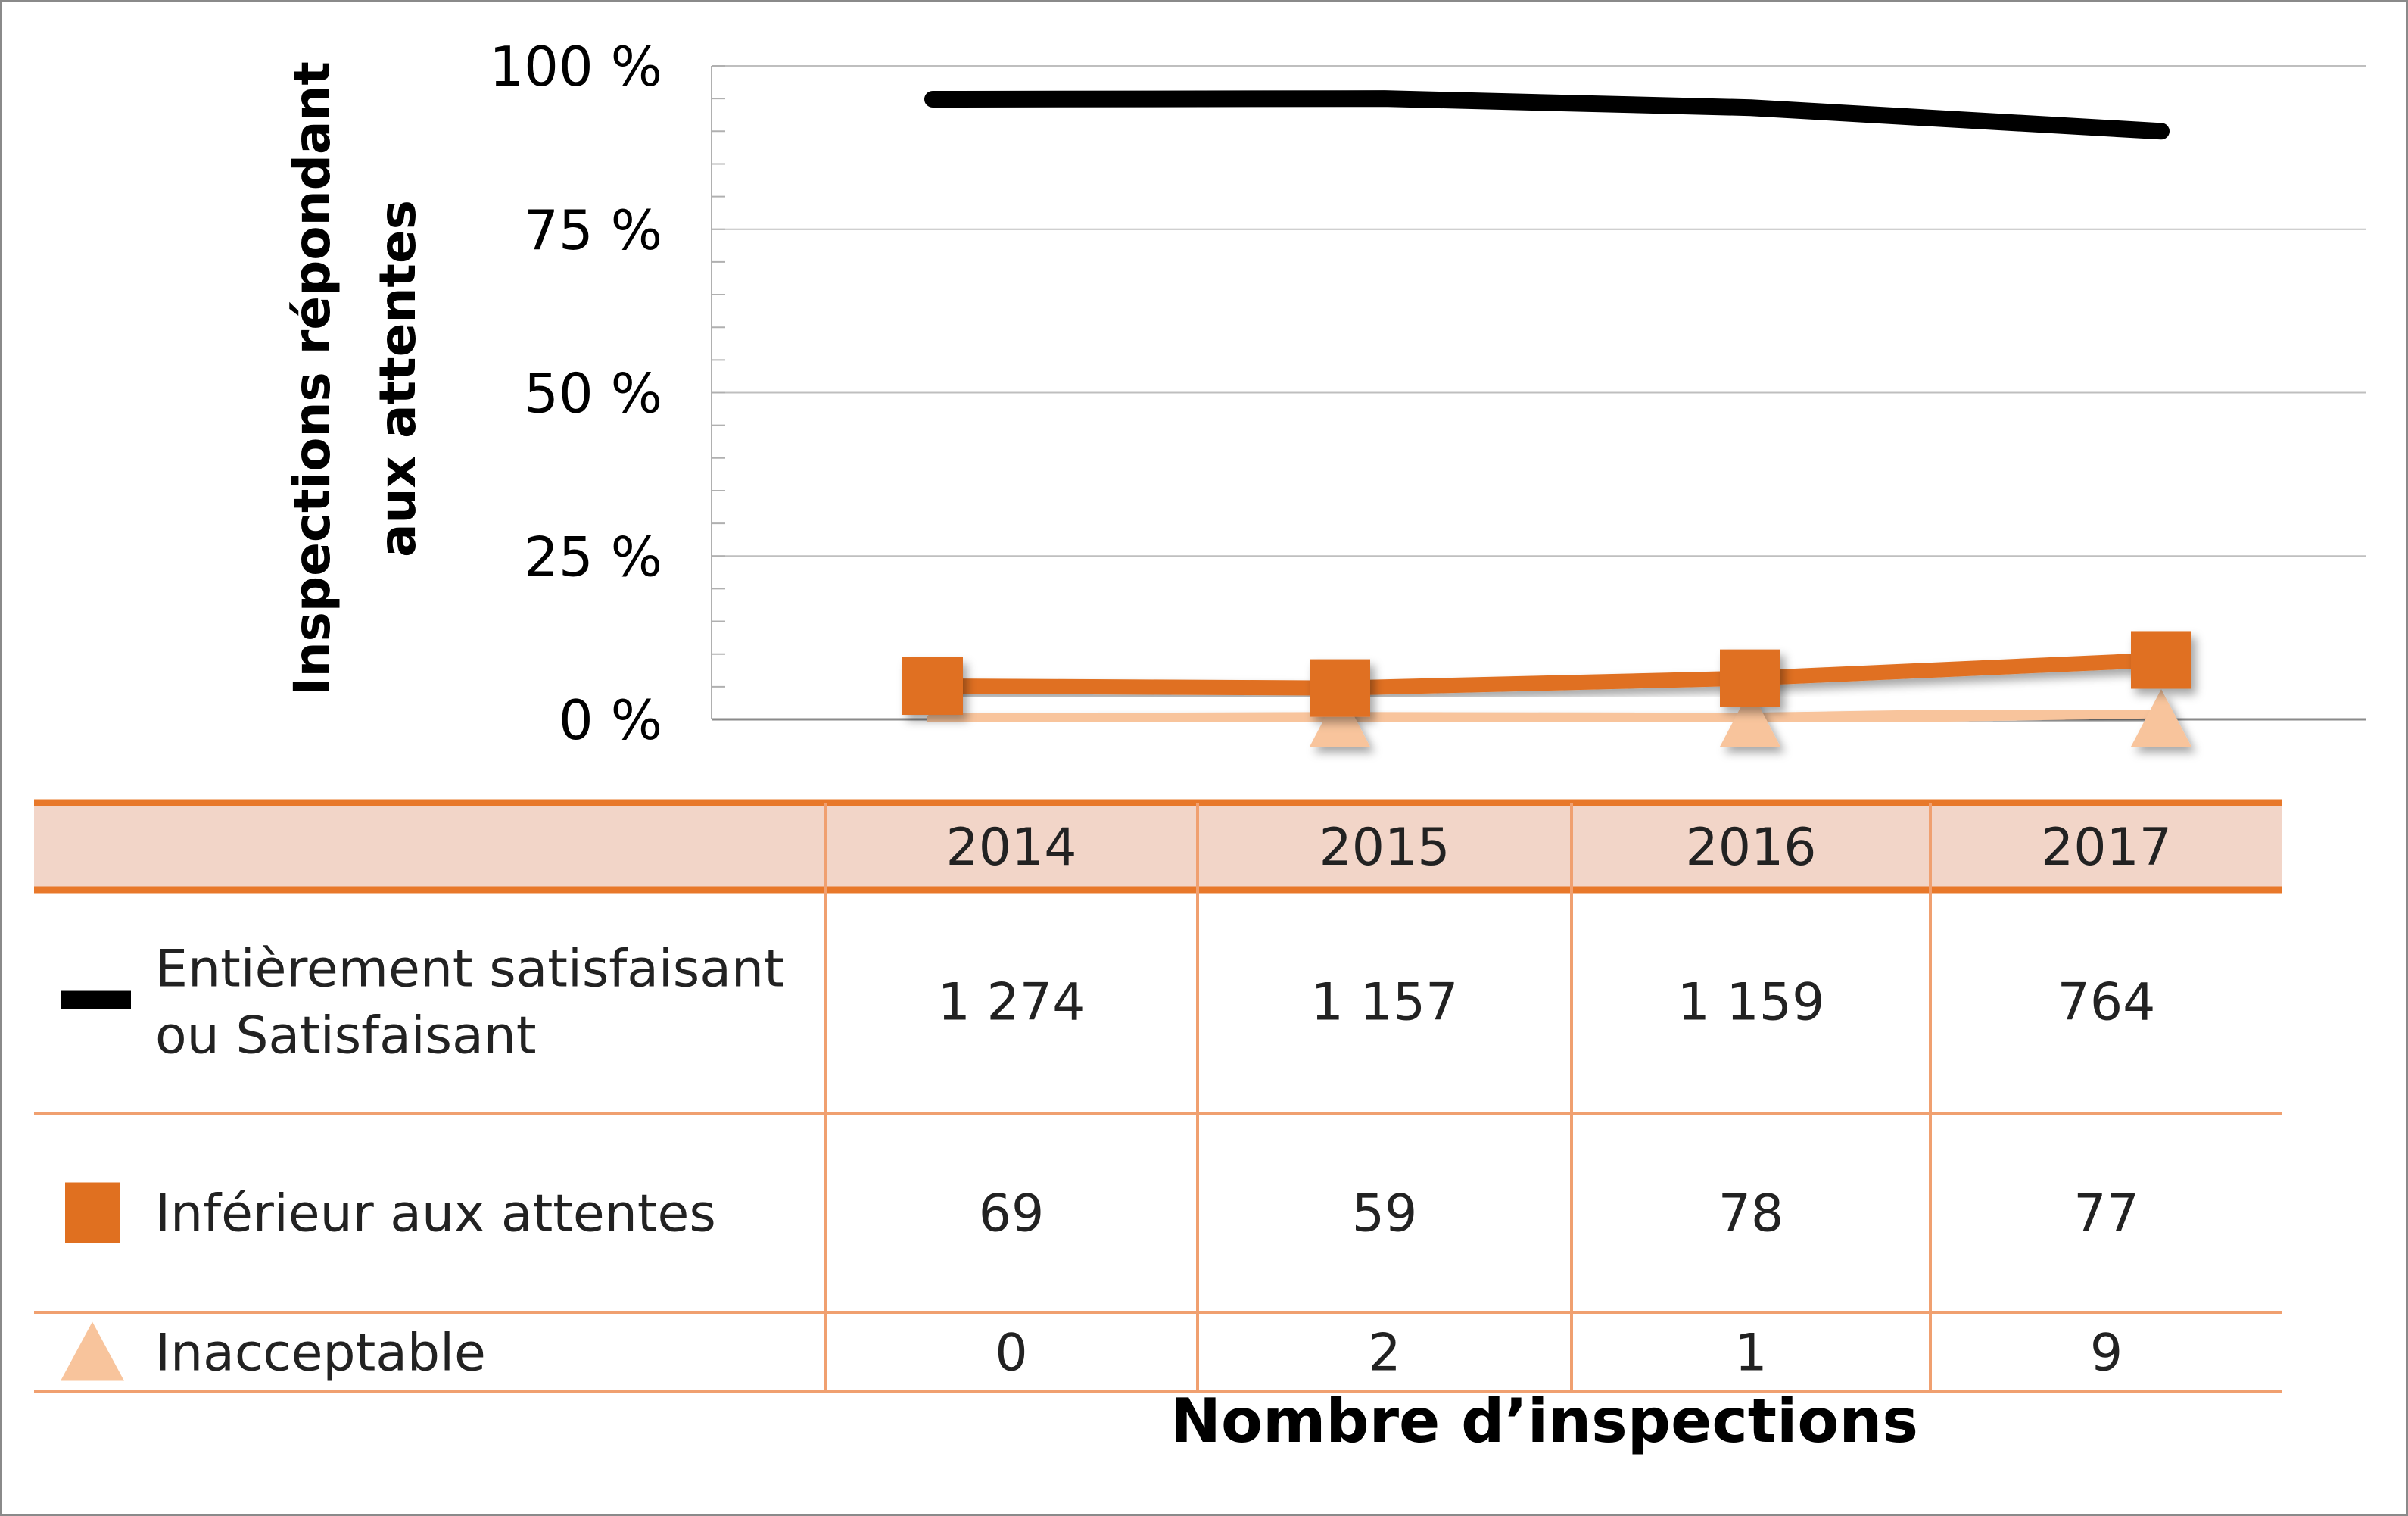 The width and height of the screenshot is (2408, 1516). Describe the element at coordinates (93, 1351) in the screenshot. I see `legend-key-triangle` at that location.